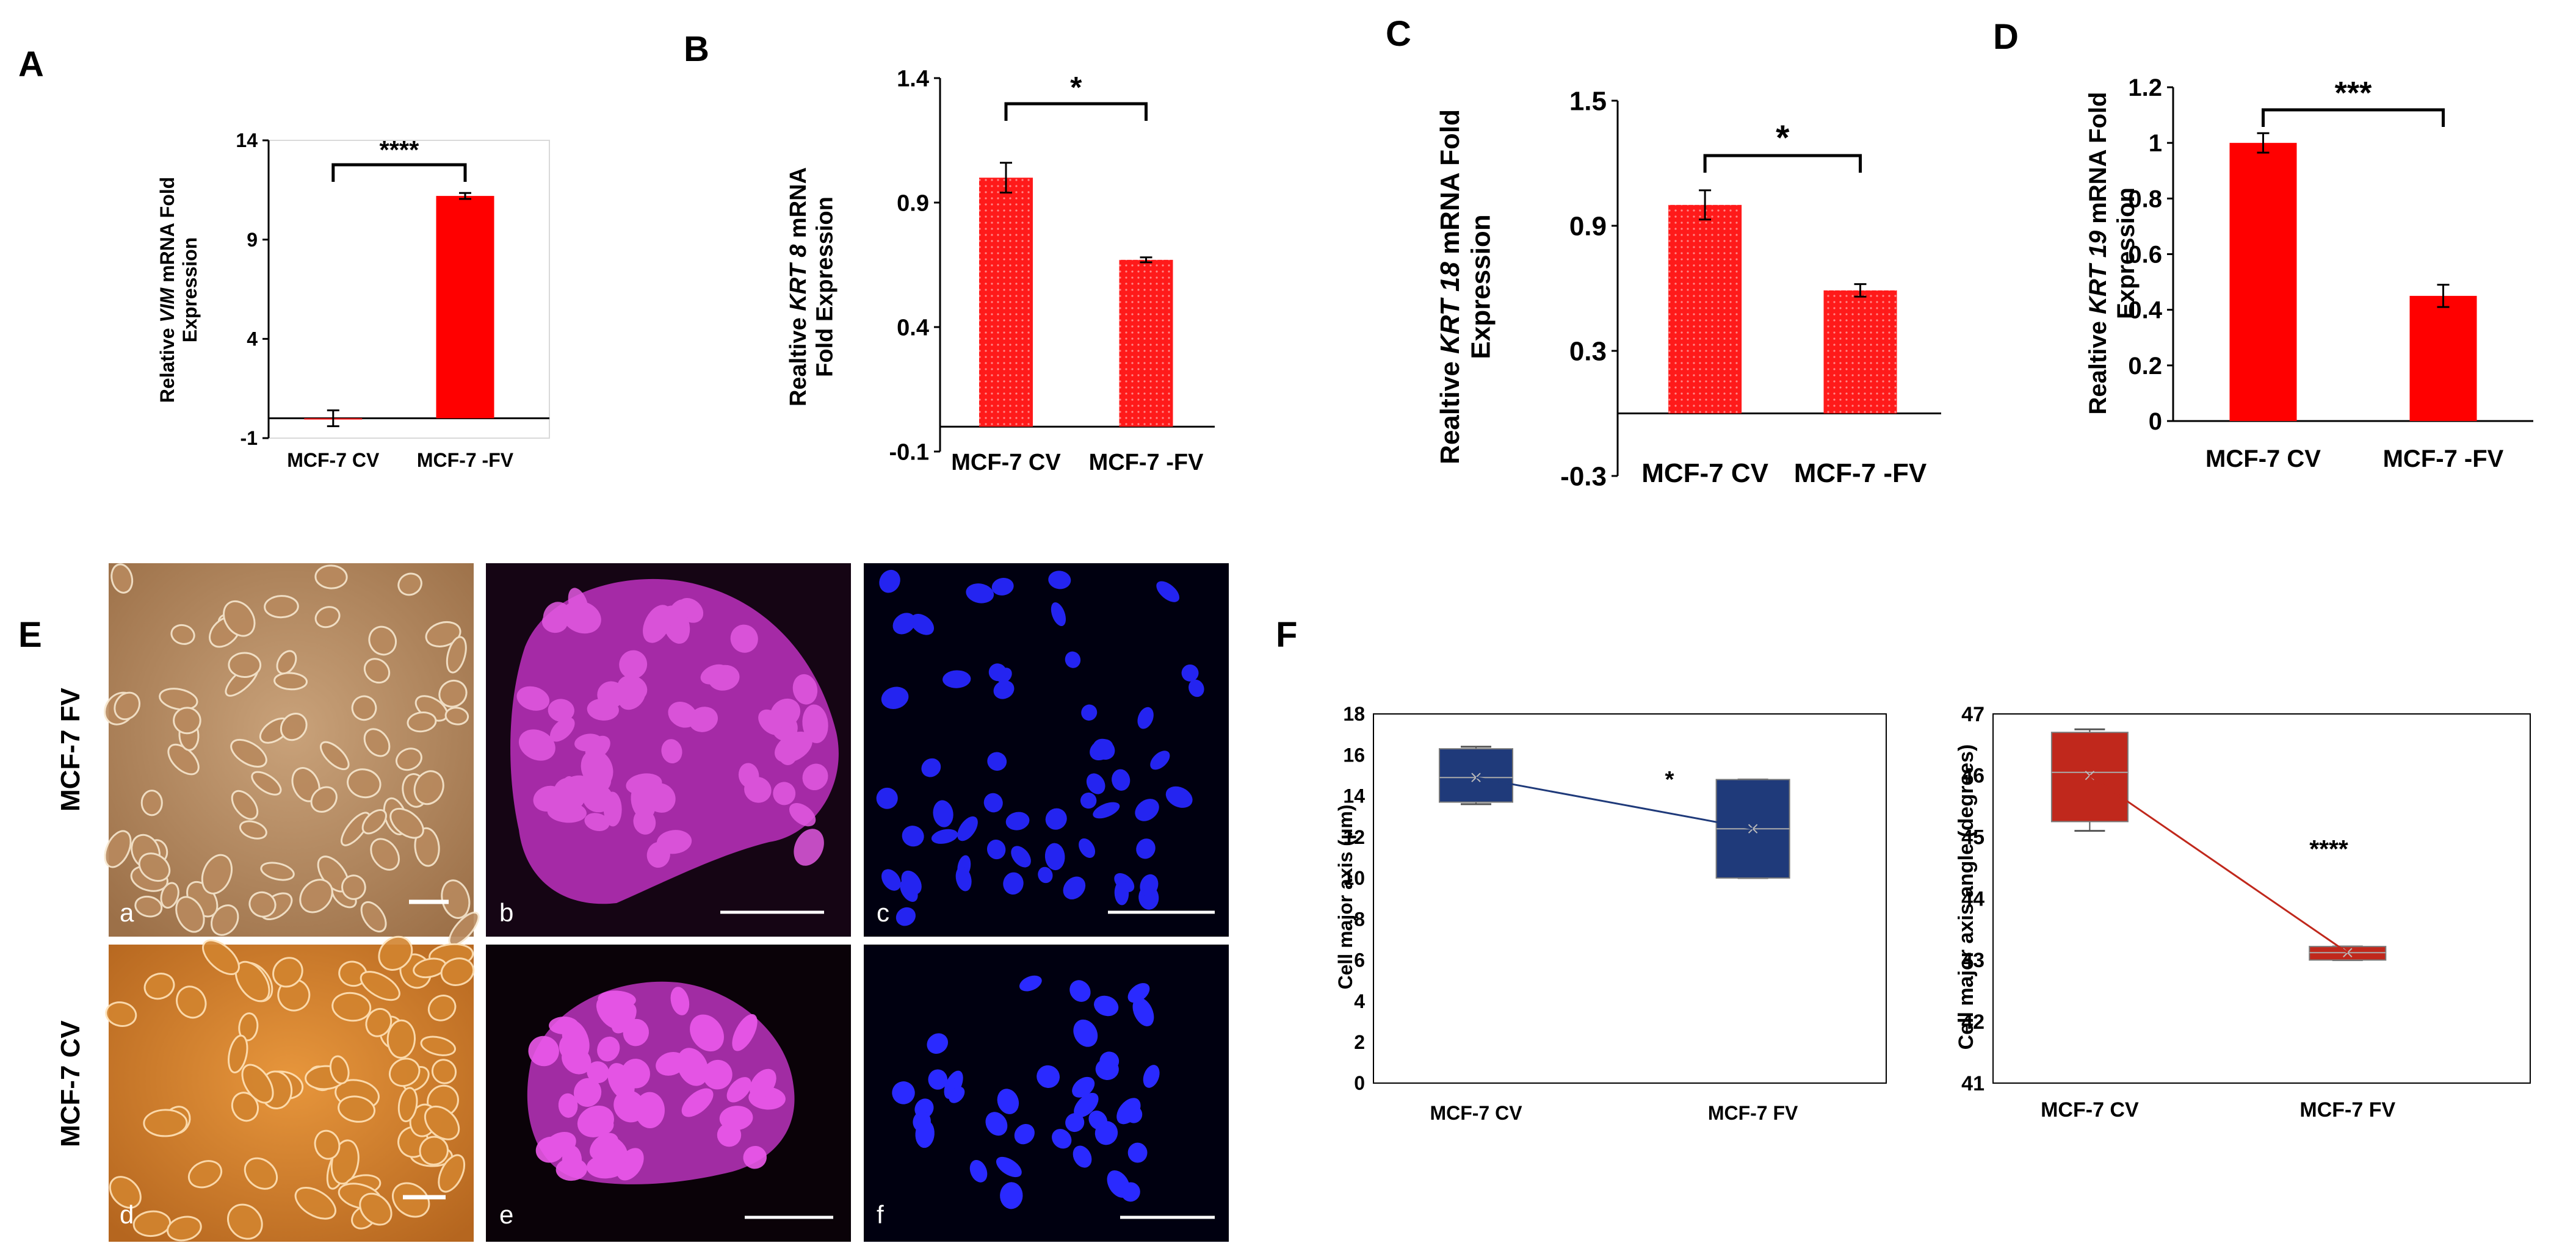 The width and height of the screenshot is (2576, 1257). What do you see at coordinates (249, 438) in the screenshot?
I see `y-tick-label: -1` at bounding box center [249, 438].